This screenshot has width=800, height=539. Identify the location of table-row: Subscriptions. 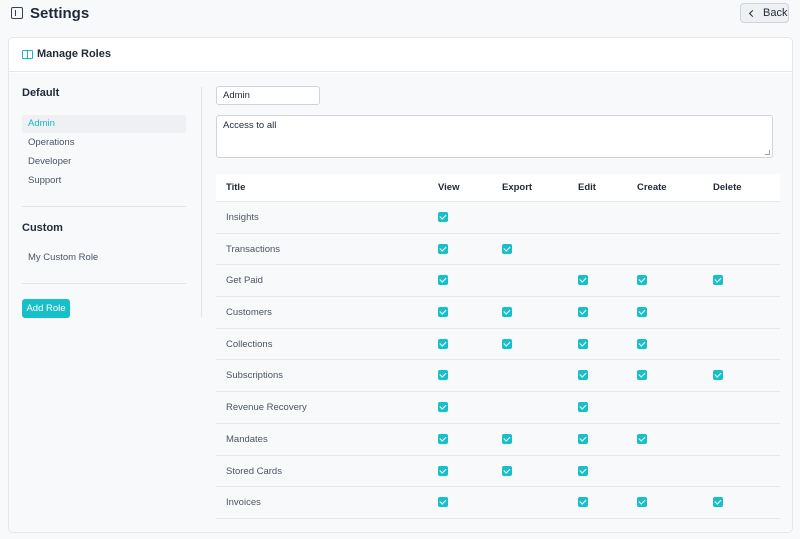
(498, 376).